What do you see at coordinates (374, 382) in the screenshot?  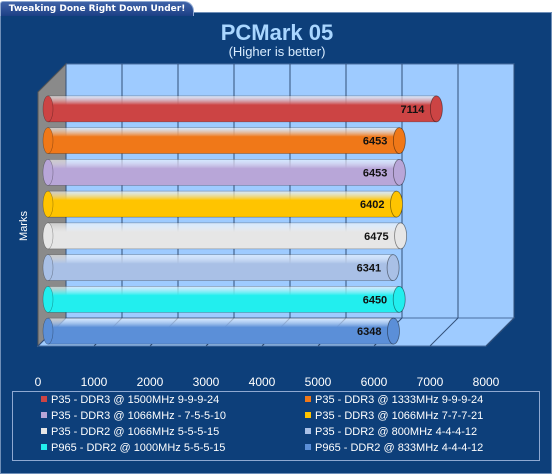 I see `x-tick-label: 6000` at bounding box center [374, 382].